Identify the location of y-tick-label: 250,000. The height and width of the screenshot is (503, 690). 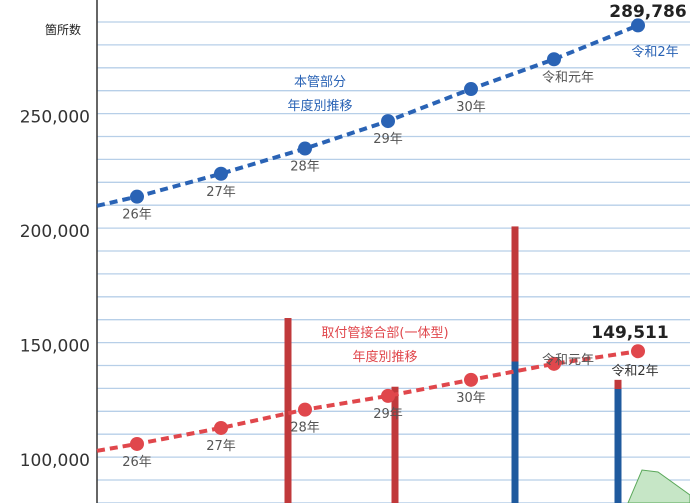
(55, 118).